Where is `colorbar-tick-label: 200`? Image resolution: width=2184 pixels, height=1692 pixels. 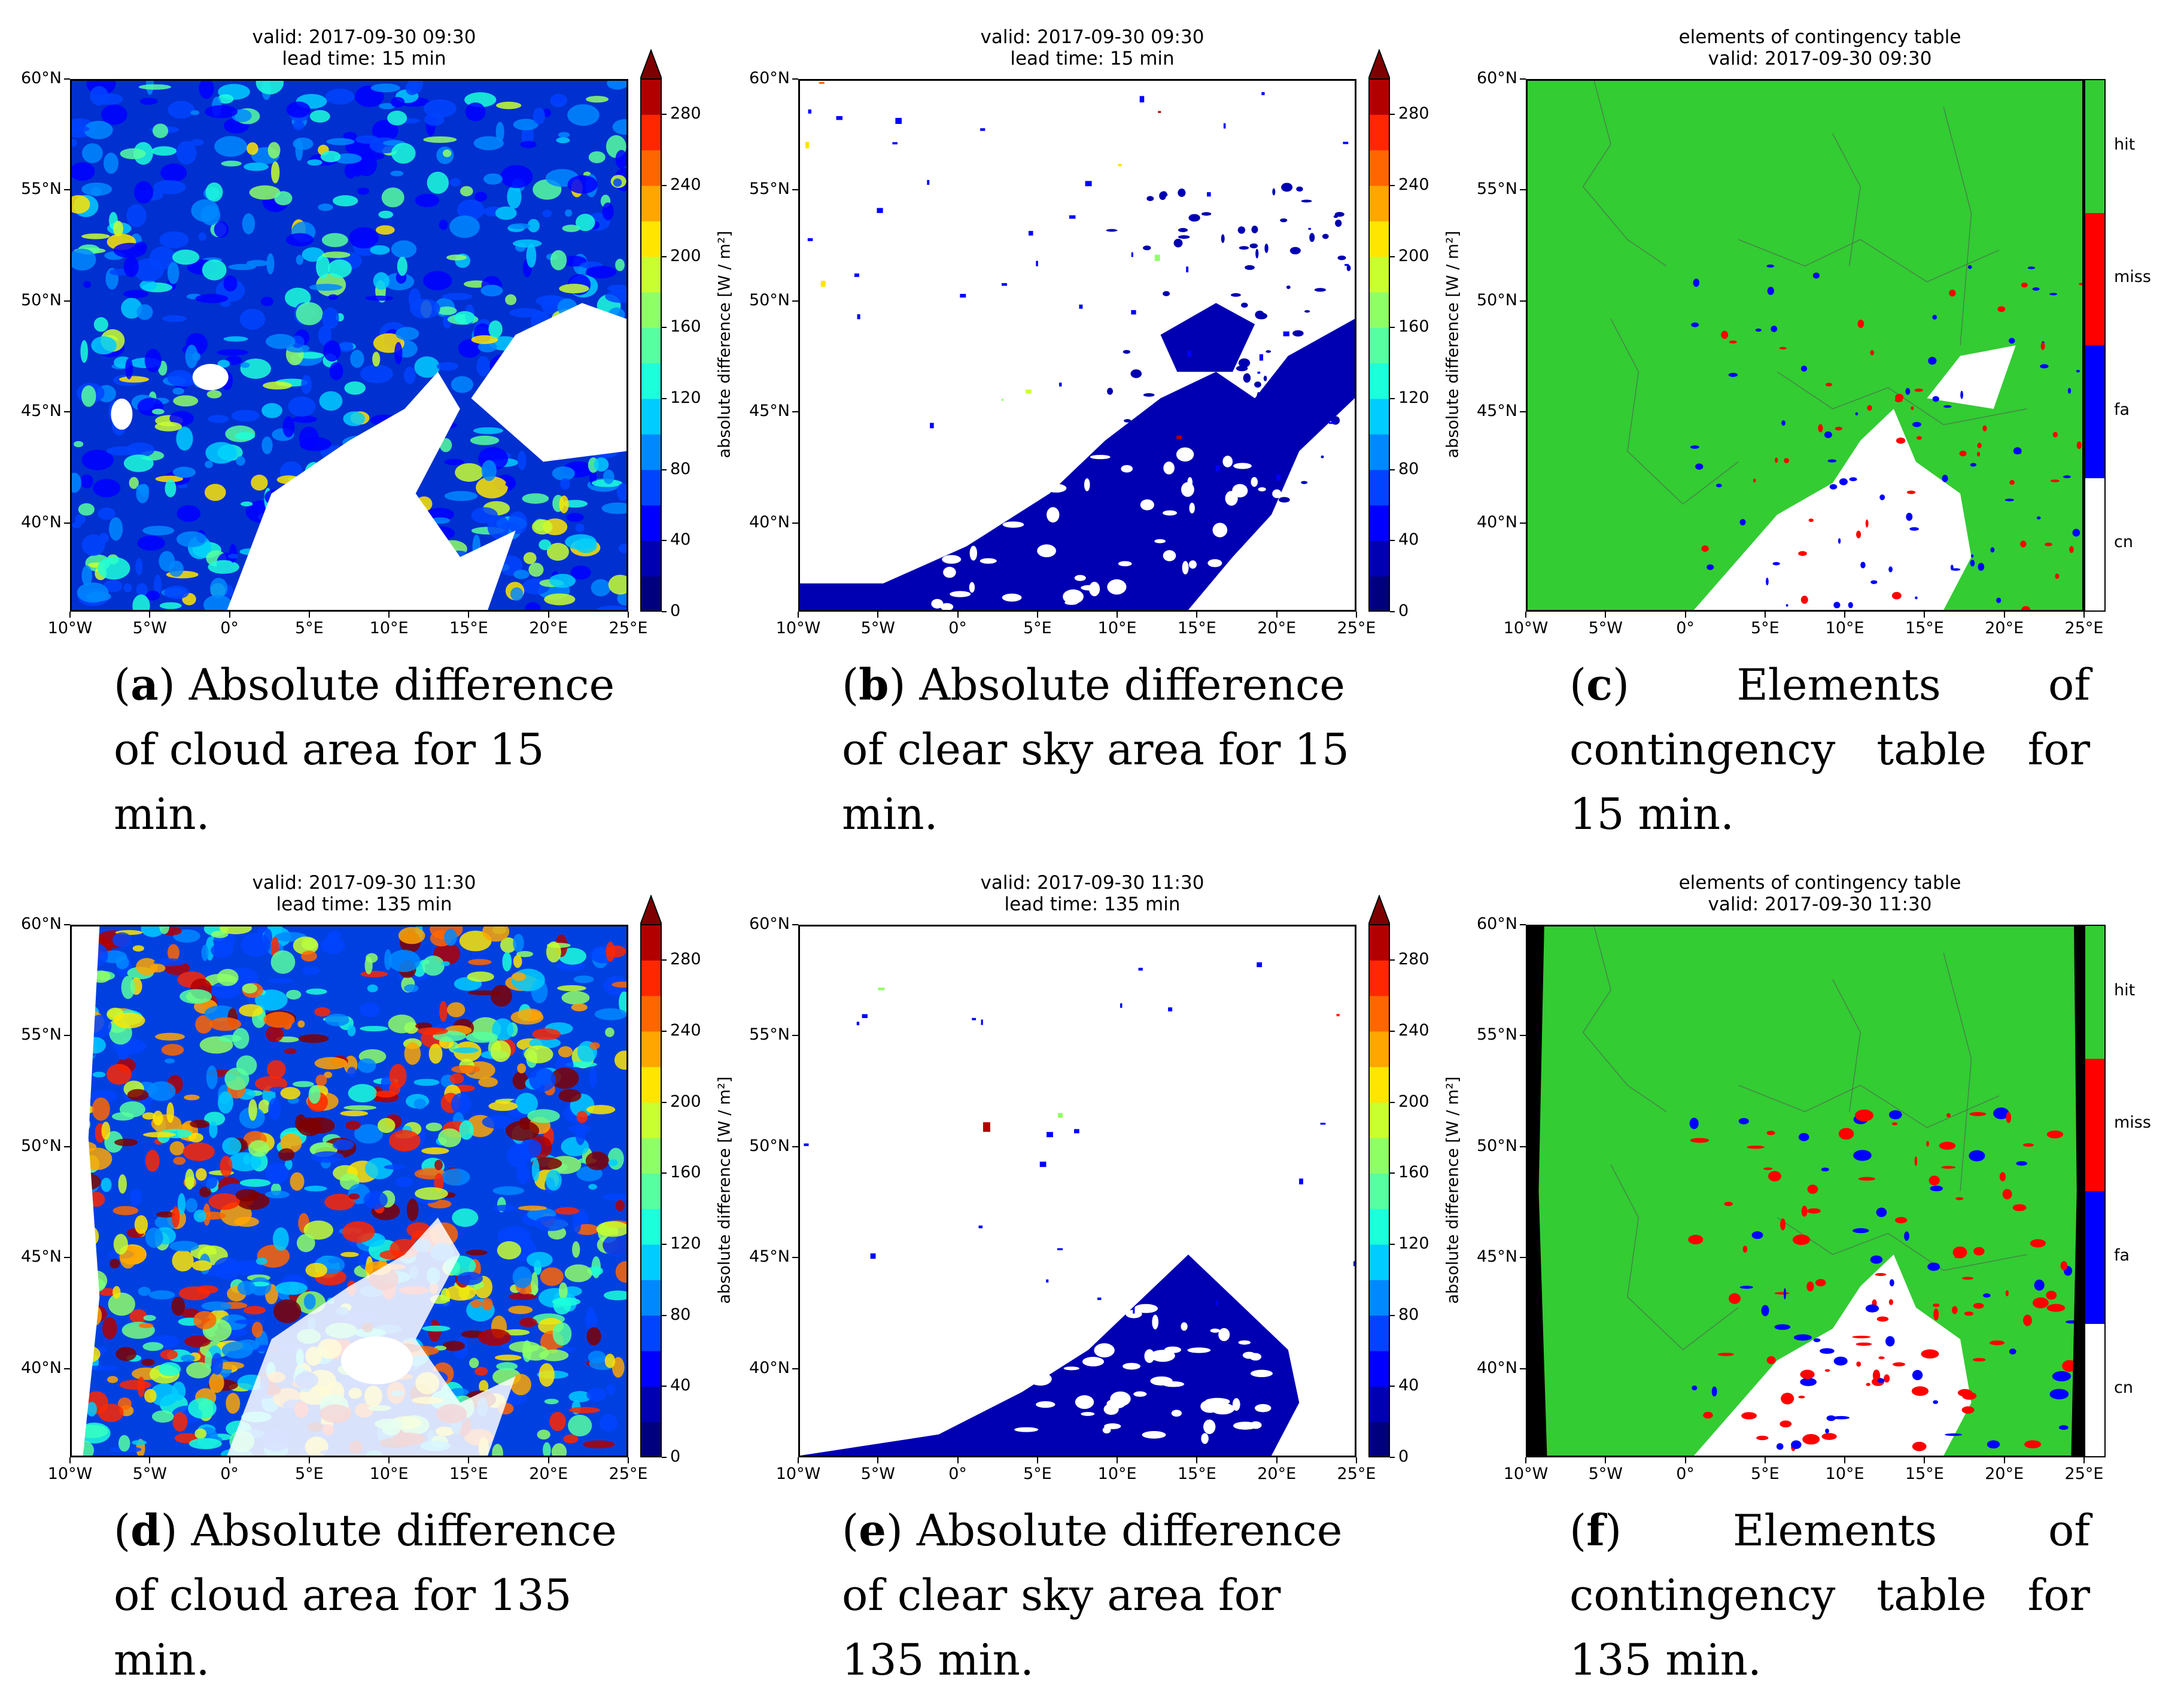
colorbar-tick-label: 200 is located at coordinates (1413, 255).